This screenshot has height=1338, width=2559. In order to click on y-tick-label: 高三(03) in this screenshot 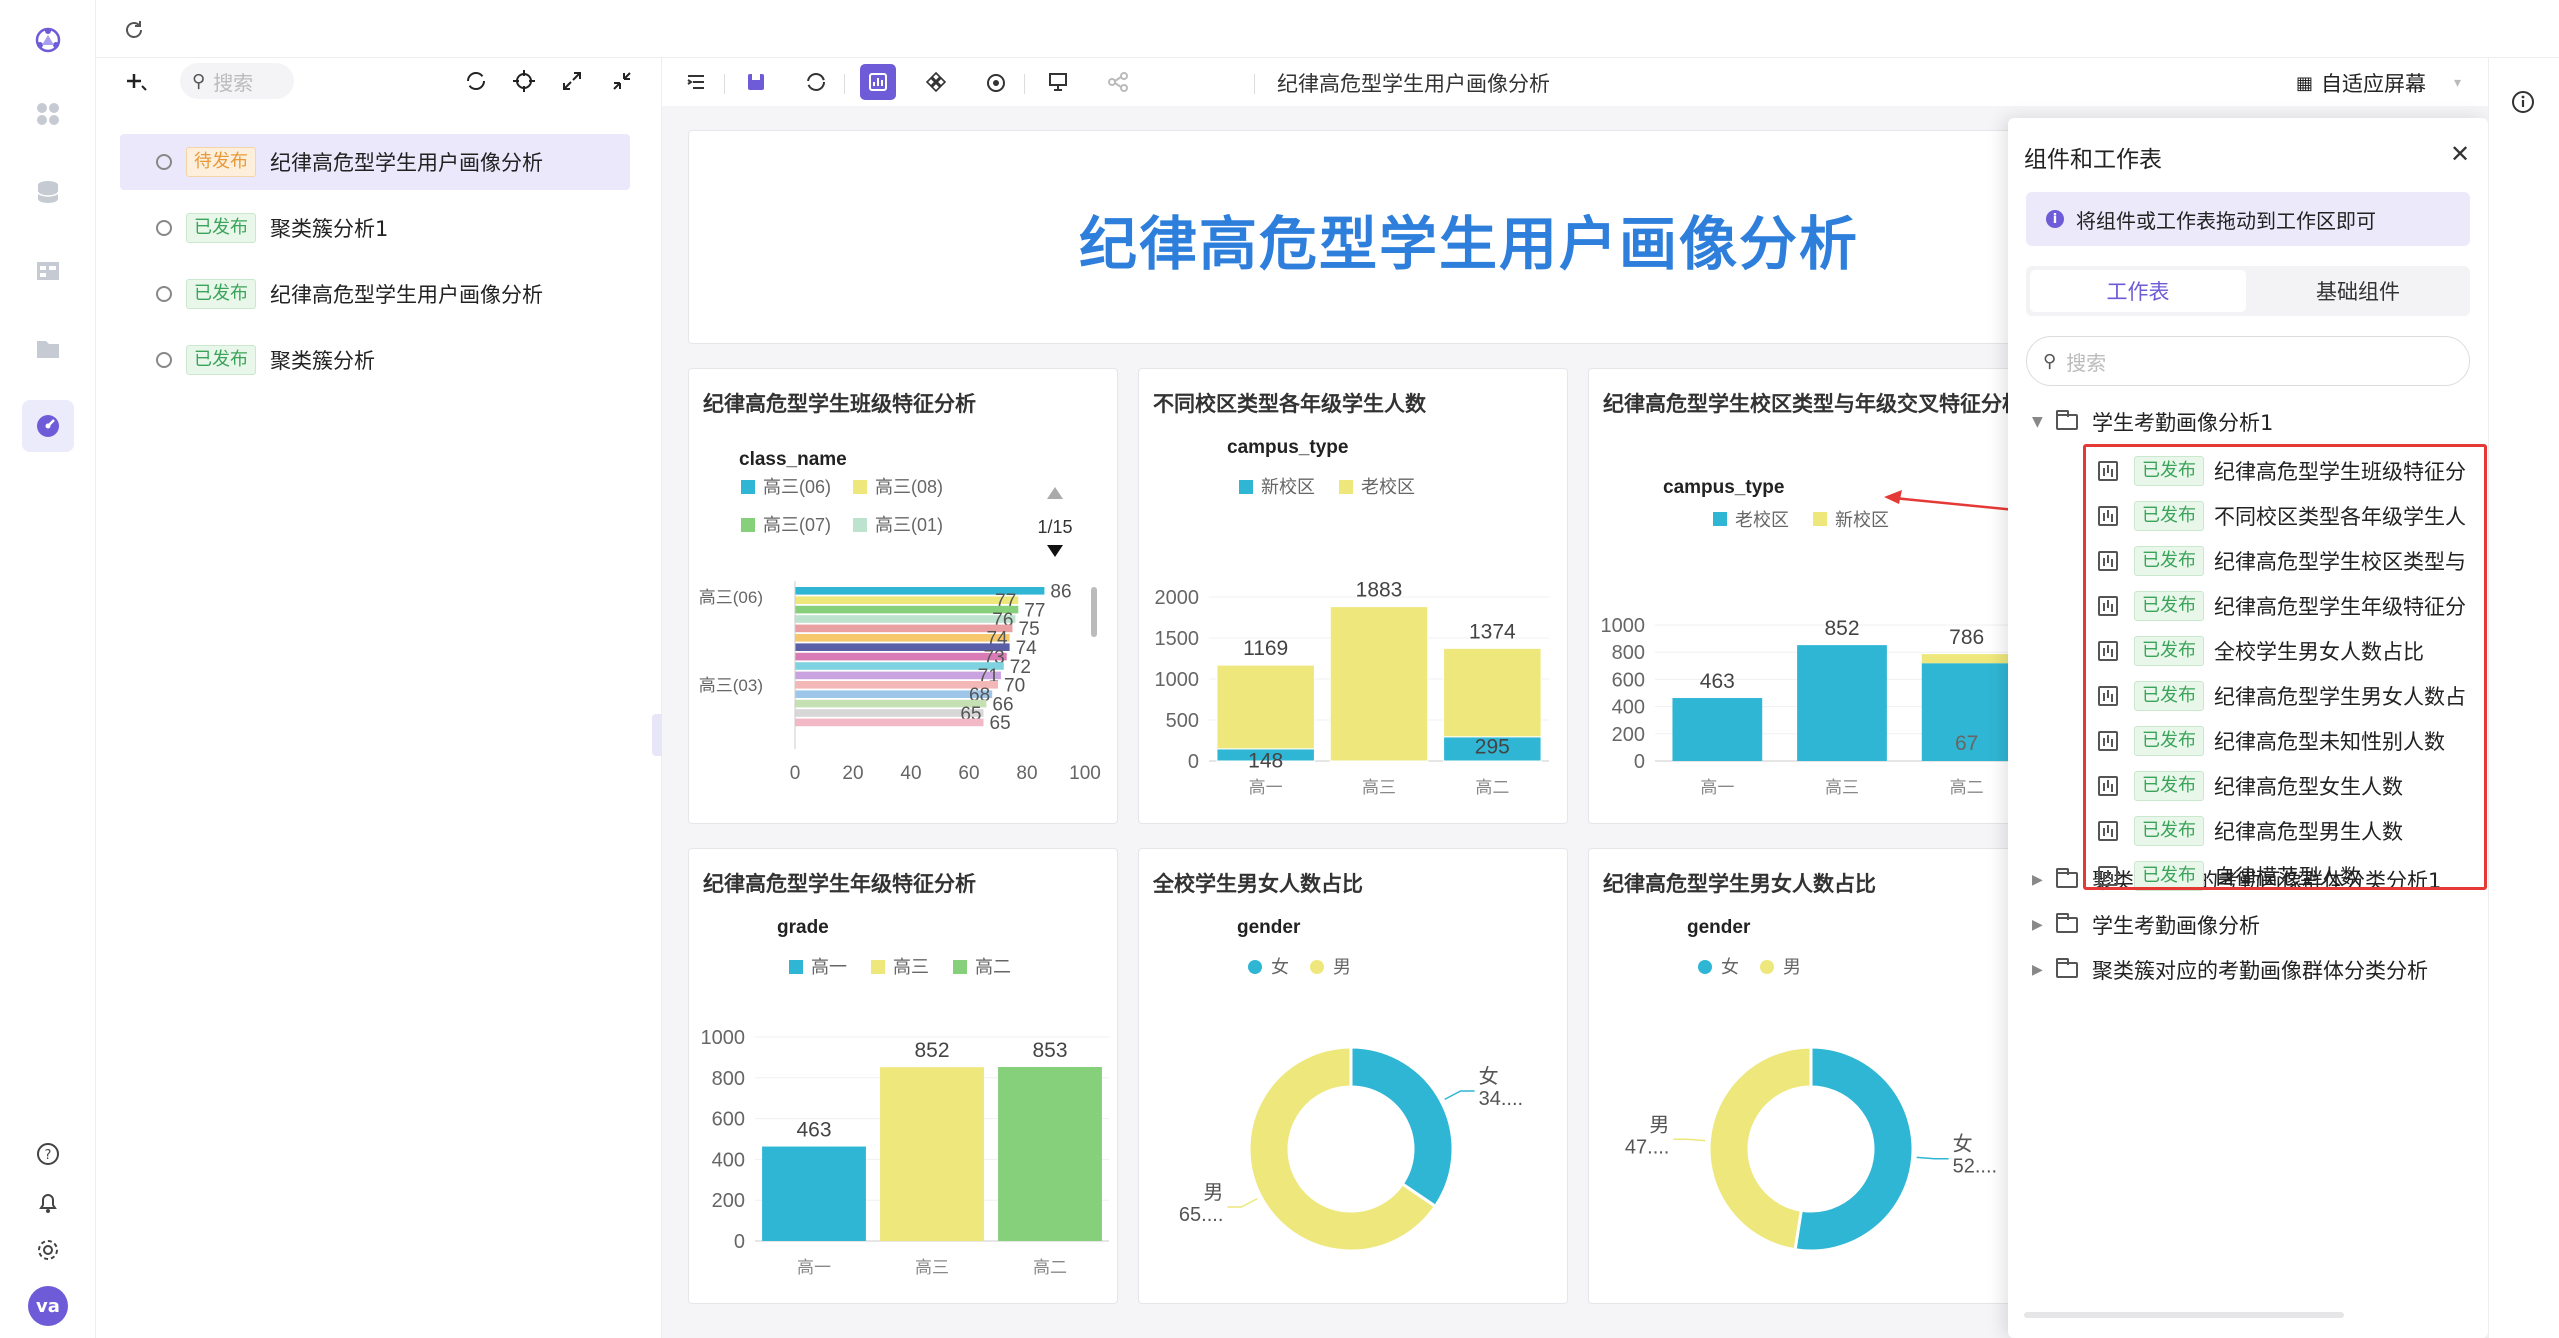, I will do `click(731, 685)`.